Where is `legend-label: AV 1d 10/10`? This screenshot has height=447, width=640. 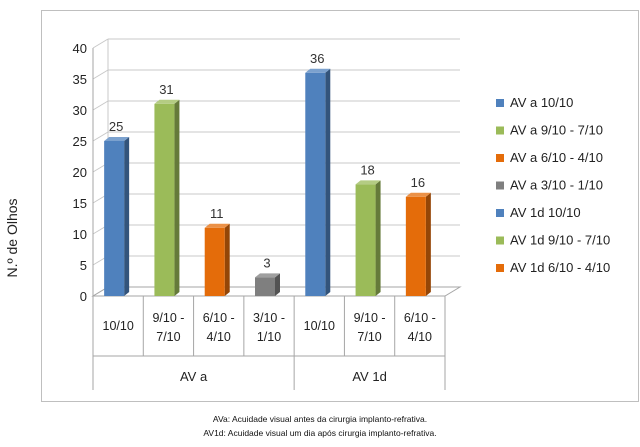 legend-label: AV 1d 10/10 is located at coordinates (545, 212).